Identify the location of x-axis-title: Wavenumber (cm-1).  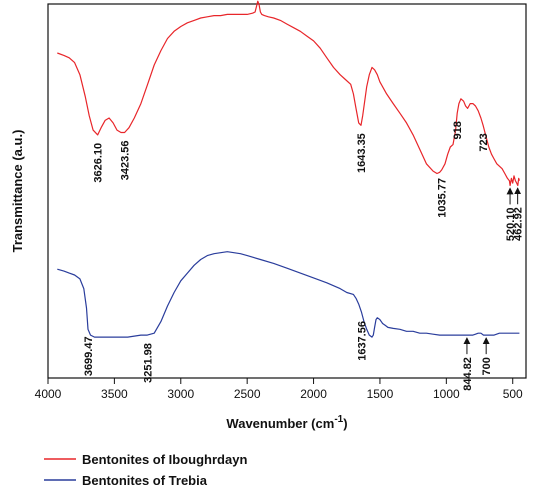
(286, 422).